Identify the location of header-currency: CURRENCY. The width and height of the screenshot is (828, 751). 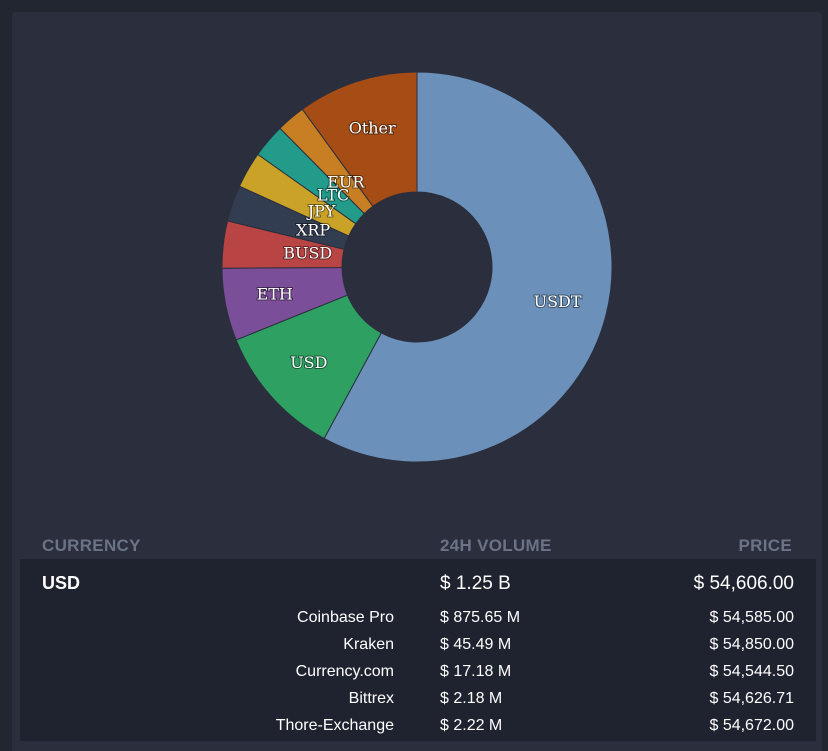
(91, 545).